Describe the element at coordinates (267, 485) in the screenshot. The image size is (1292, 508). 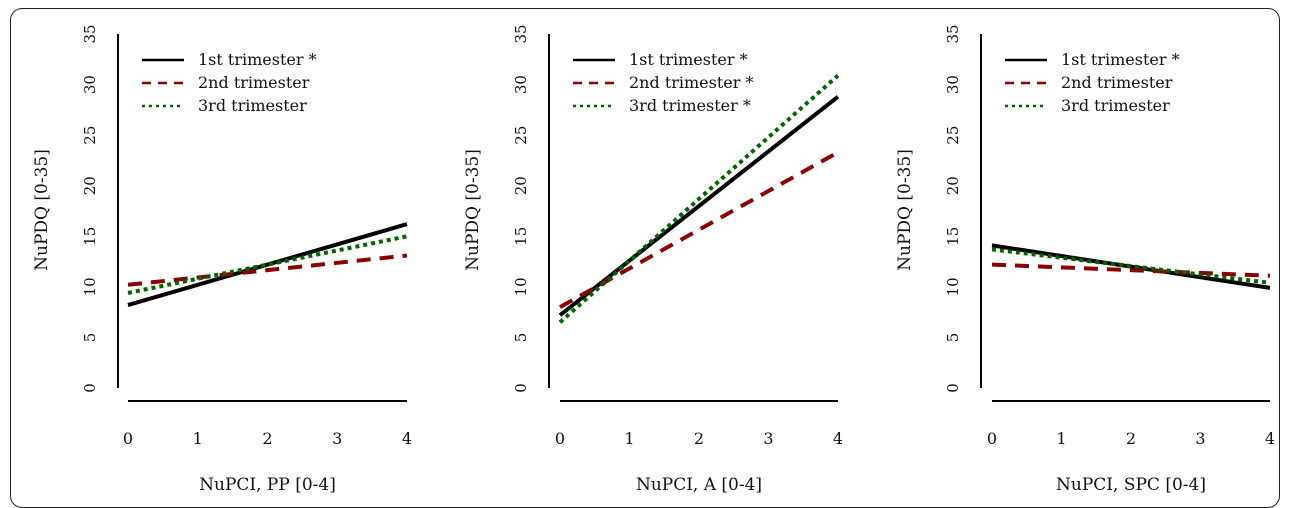
I see `x-axis-label: NuPCI, PP [0-4]` at that location.